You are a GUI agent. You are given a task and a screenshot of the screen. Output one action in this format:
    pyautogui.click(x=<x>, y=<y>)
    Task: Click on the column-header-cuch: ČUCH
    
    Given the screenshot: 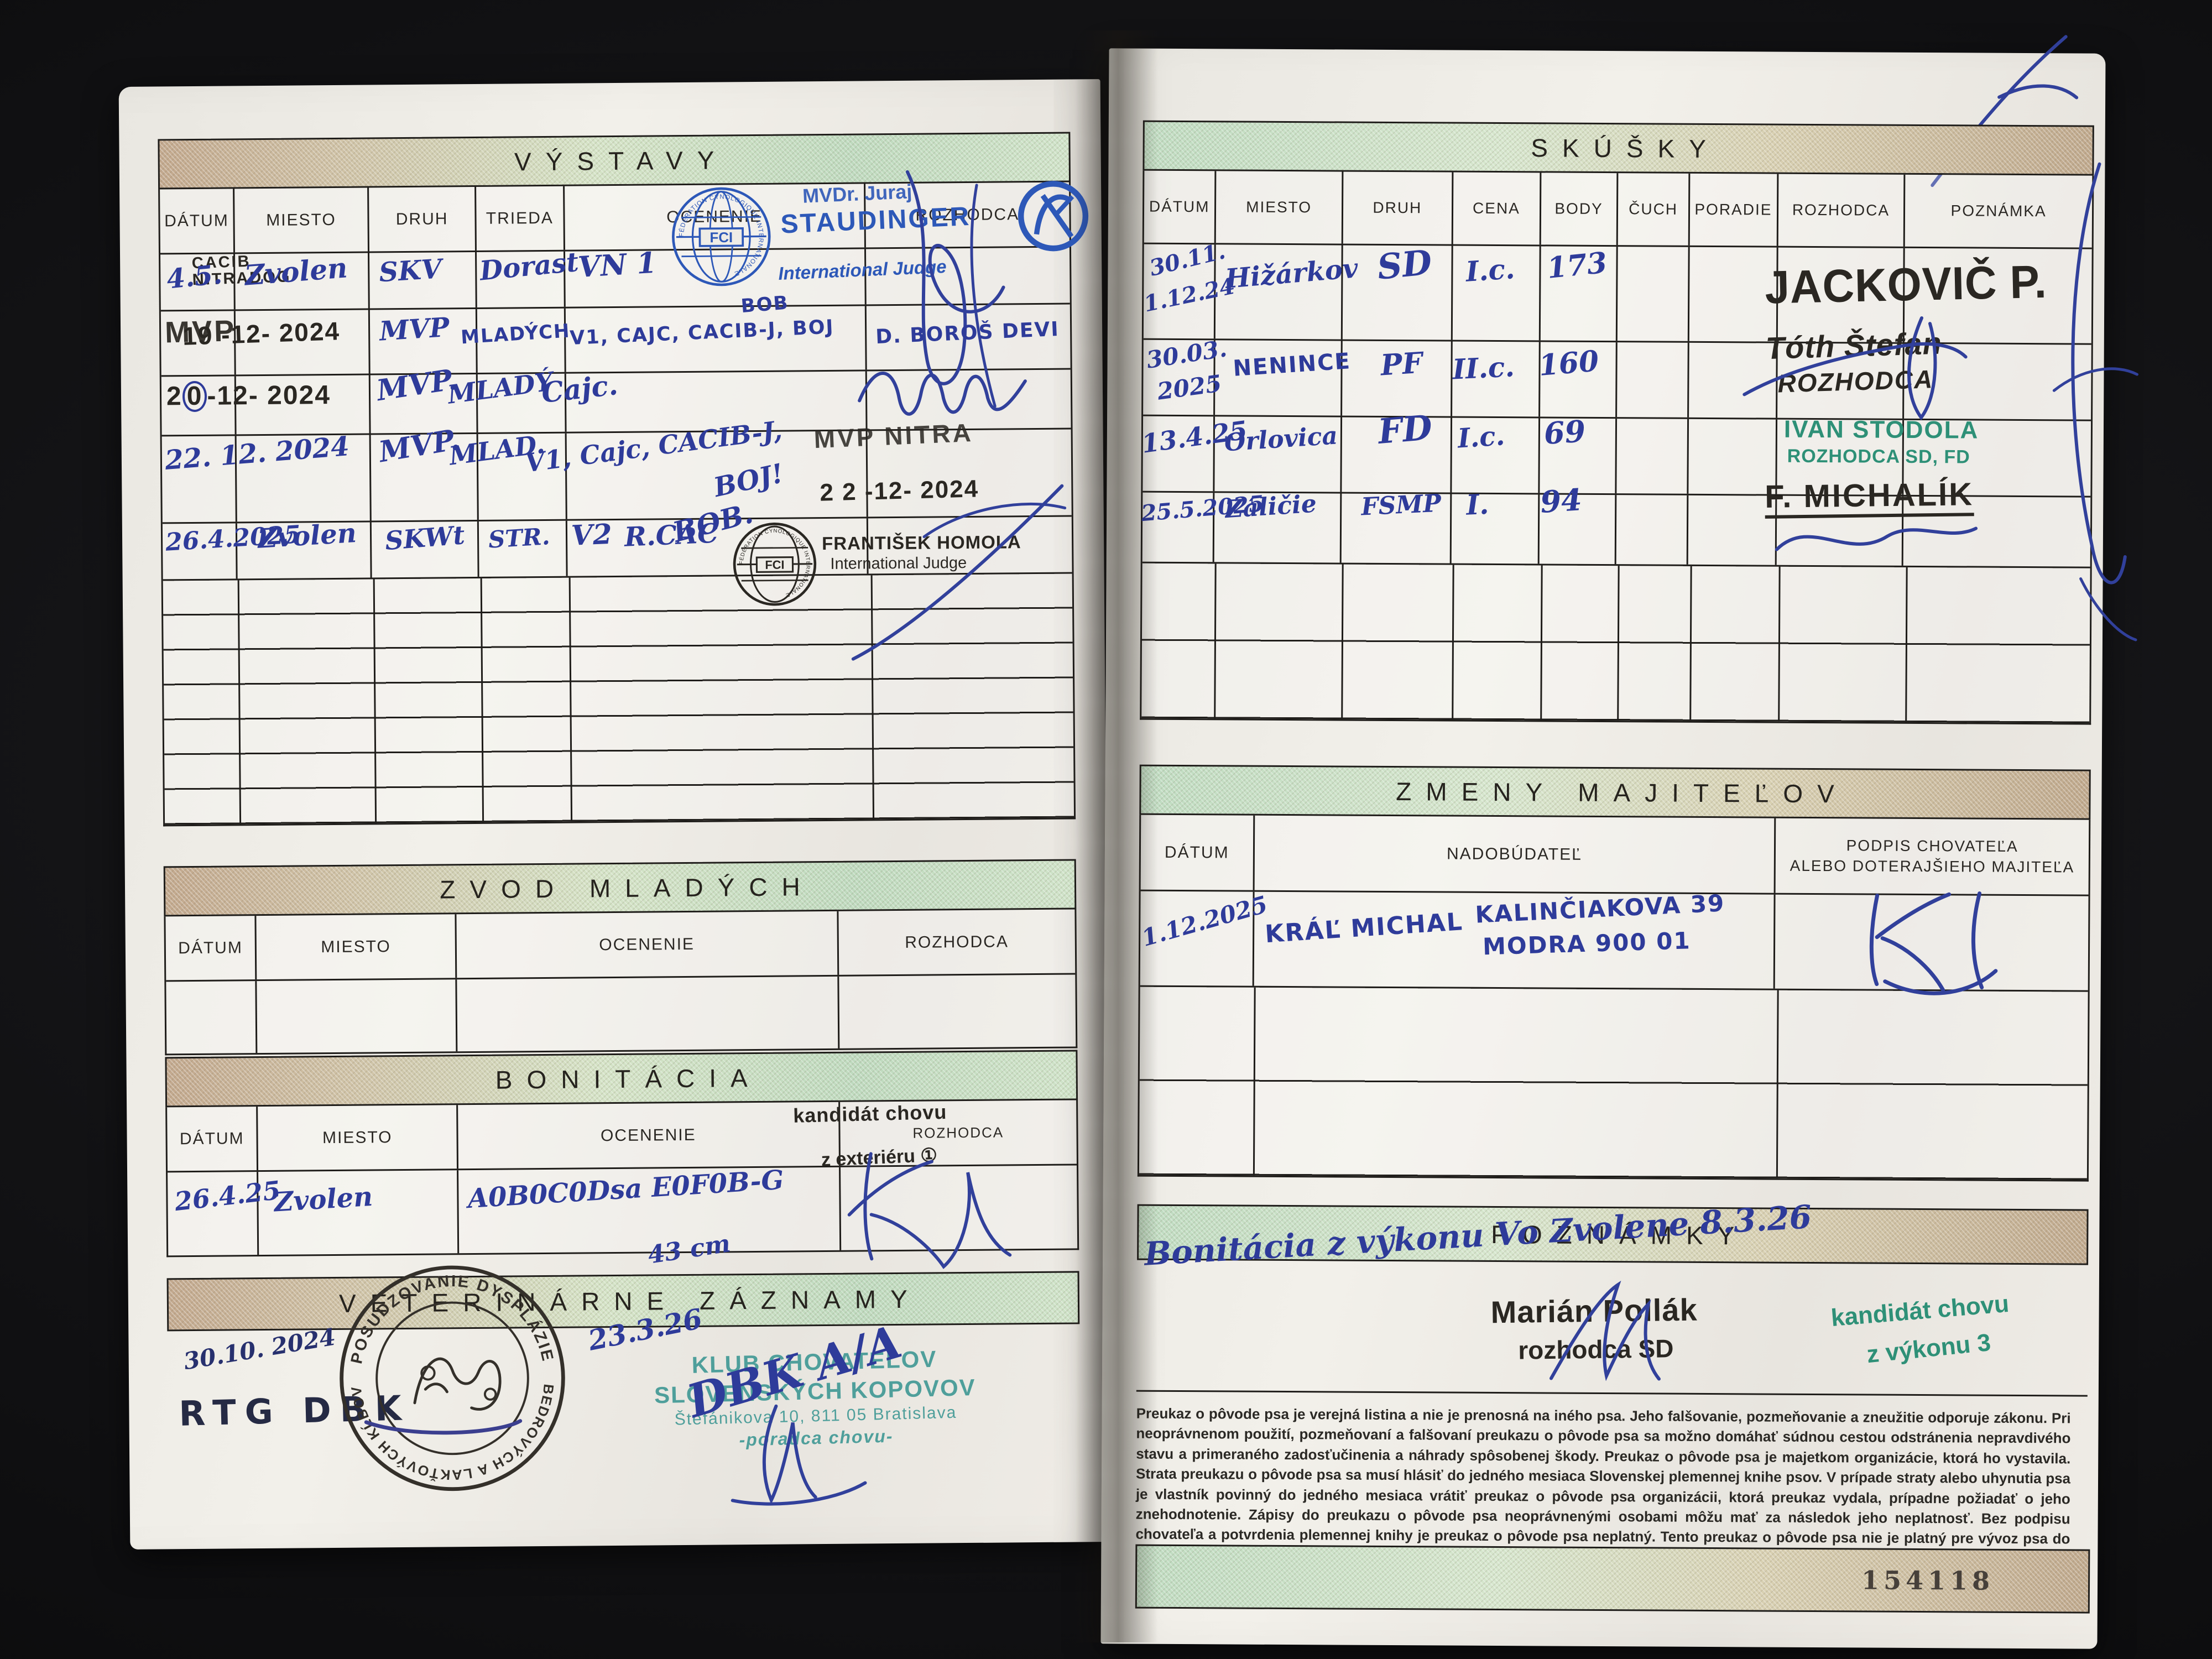 What is the action you would take?
    pyautogui.click(x=1655, y=210)
    